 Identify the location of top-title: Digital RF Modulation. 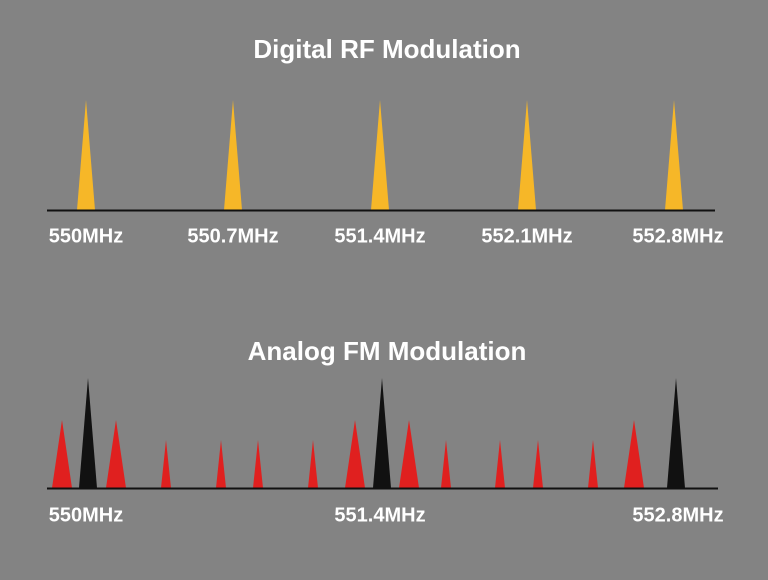
(386, 49).